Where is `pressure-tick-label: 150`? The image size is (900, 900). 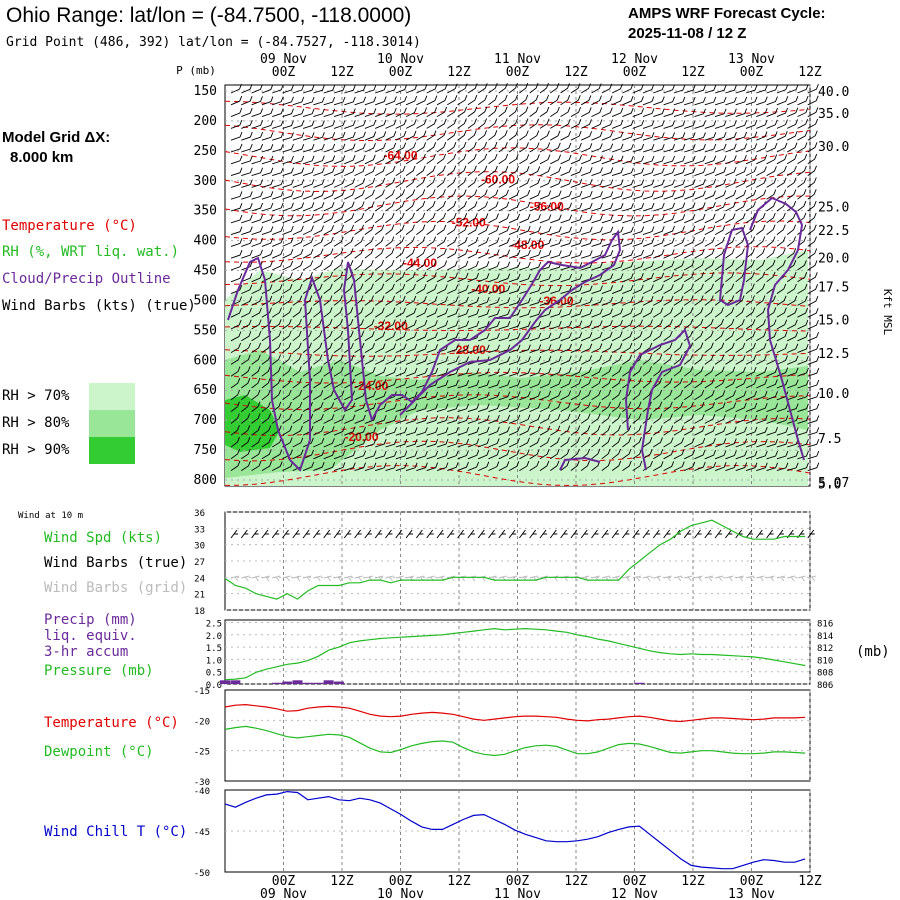 pressure-tick-label: 150 is located at coordinates (205, 91).